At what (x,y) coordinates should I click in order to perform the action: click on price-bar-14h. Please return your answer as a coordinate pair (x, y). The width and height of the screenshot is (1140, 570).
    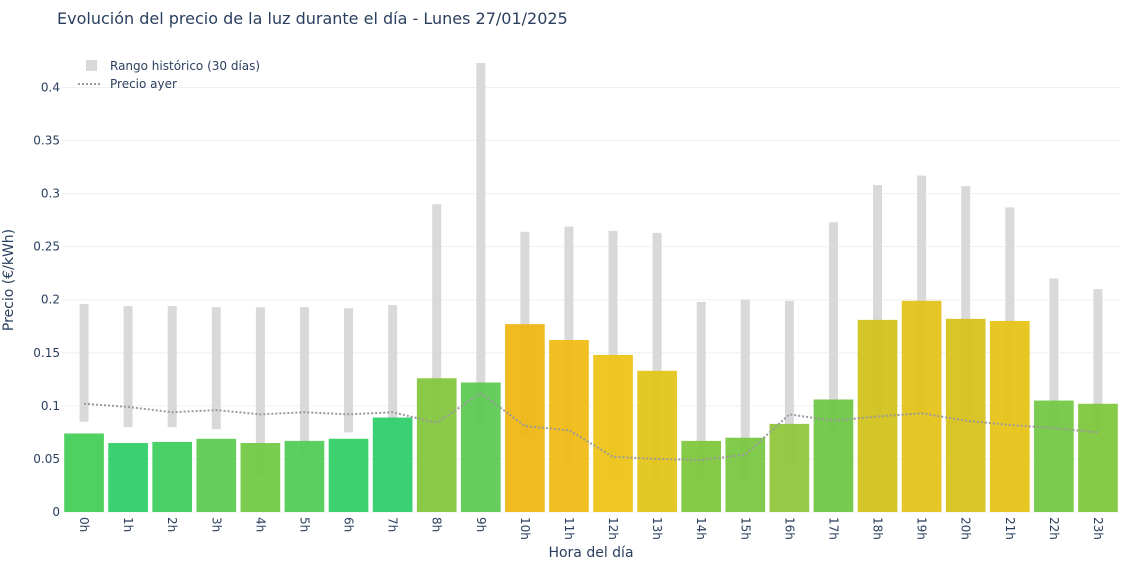
    Looking at the image, I should click on (701, 476).